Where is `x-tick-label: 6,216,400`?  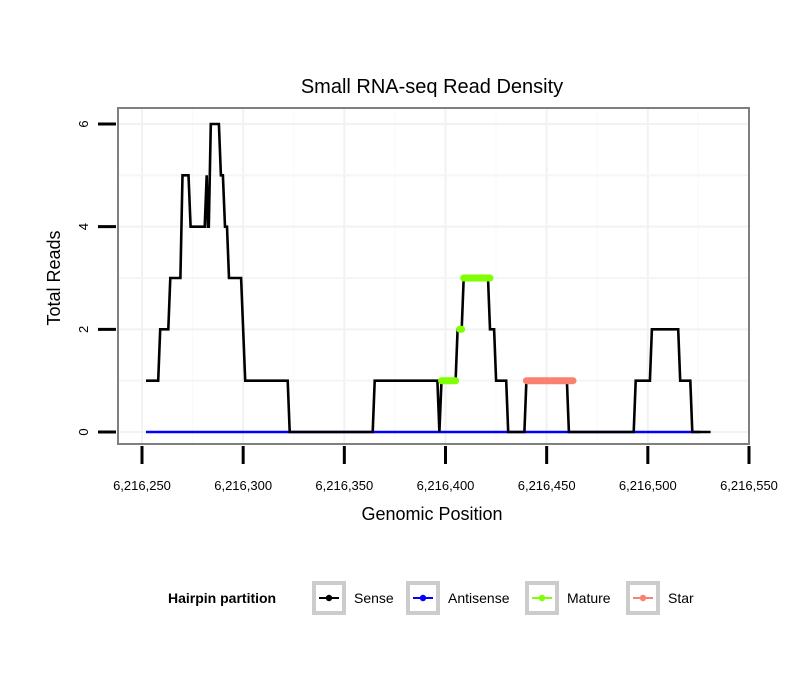 x-tick-label: 6,216,400 is located at coordinates (446, 485).